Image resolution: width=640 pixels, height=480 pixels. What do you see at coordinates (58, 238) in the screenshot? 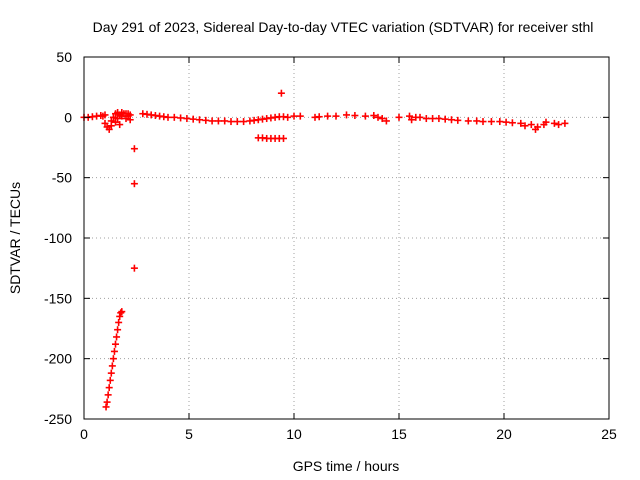
I see `y-tick-label: -100` at bounding box center [58, 238].